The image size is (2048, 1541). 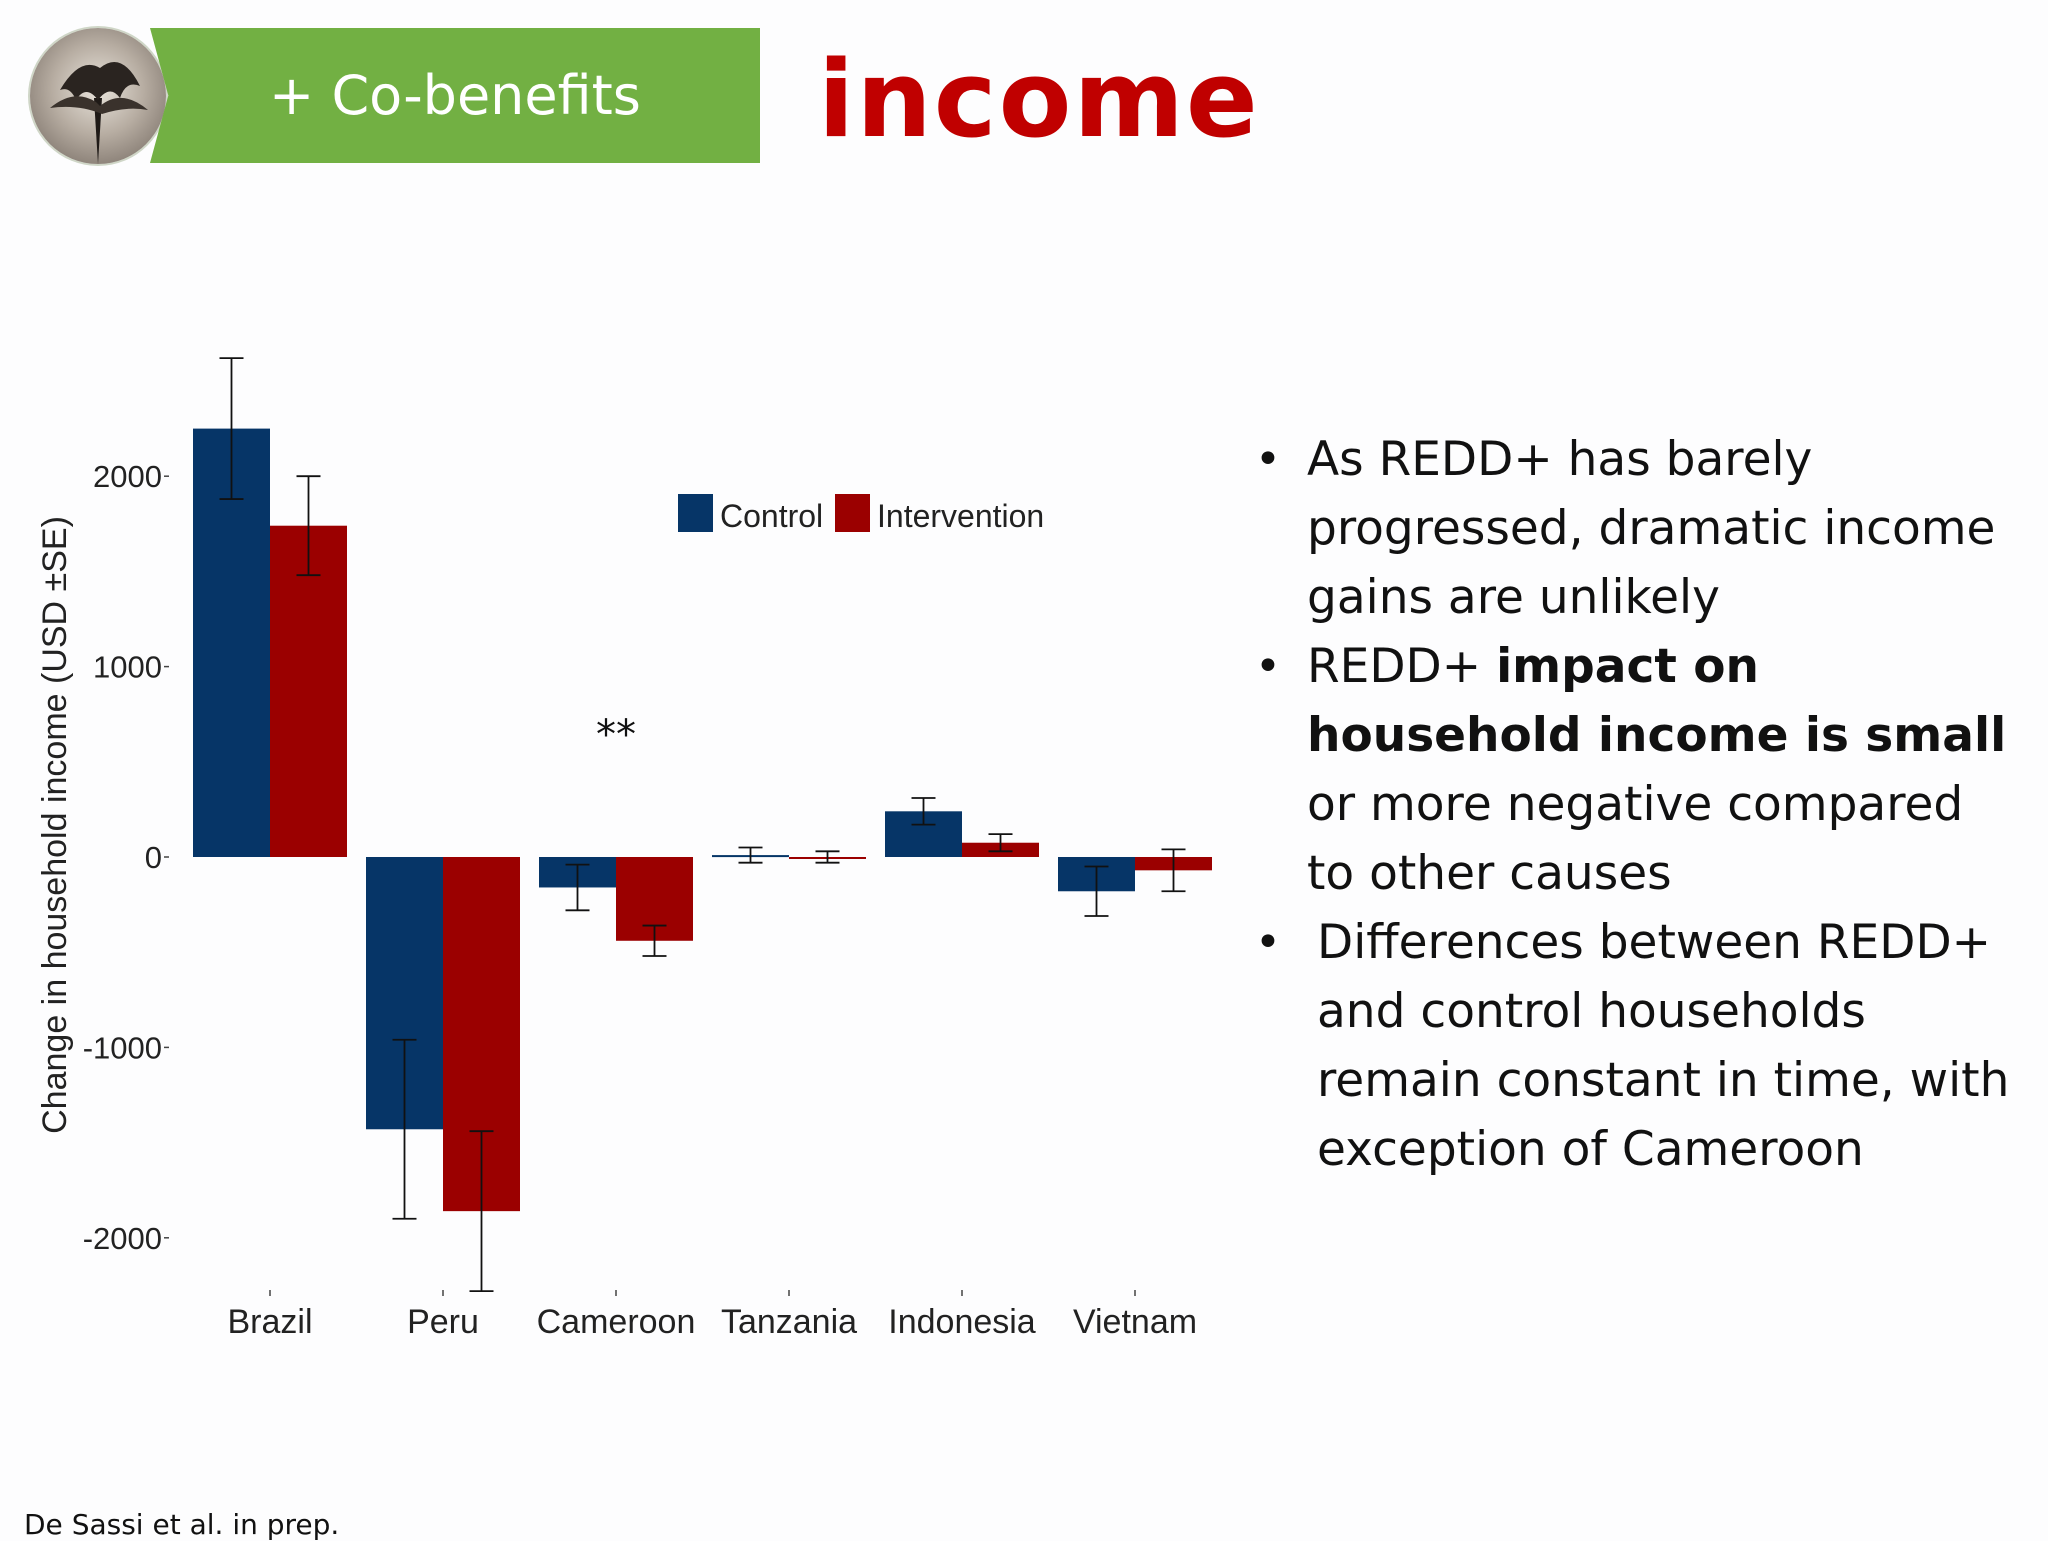 I want to click on error-bar-intervention-vietnam, so click(x=1173, y=870).